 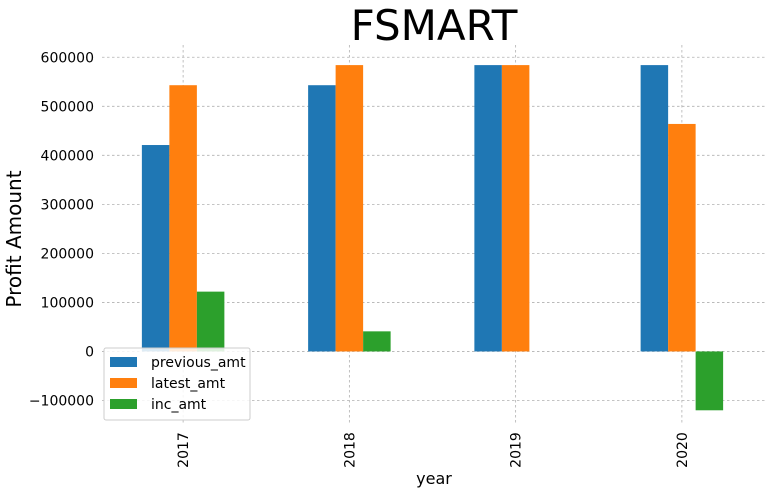 I want to click on bar-inc-amt-2017, so click(x=210, y=321).